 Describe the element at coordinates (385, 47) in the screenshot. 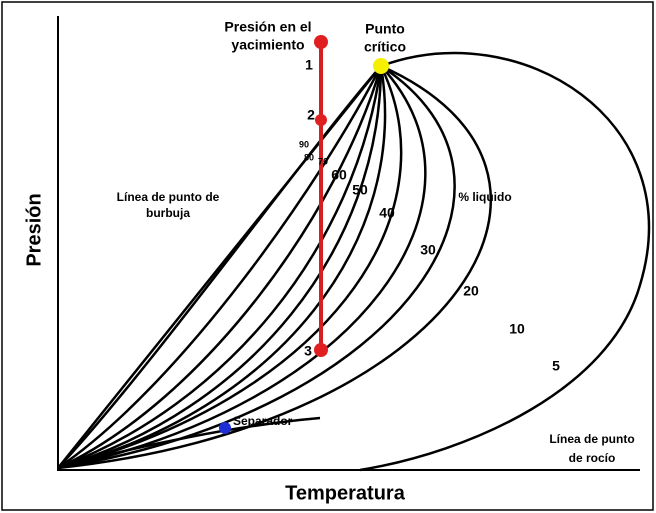

I see `label: crítico` at that location.